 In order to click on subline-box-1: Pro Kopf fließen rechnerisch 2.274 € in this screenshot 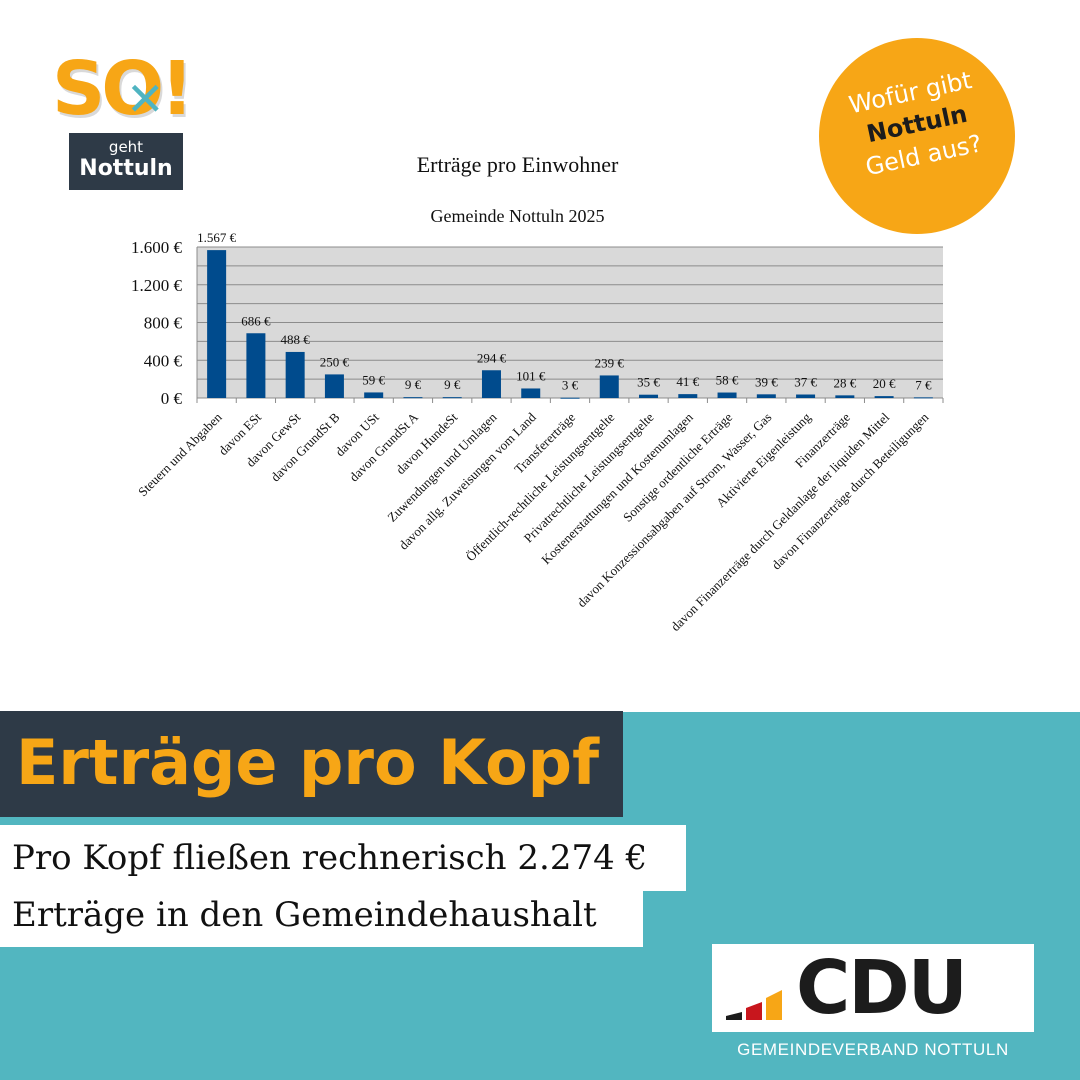, I will do `click(343, 858)`.